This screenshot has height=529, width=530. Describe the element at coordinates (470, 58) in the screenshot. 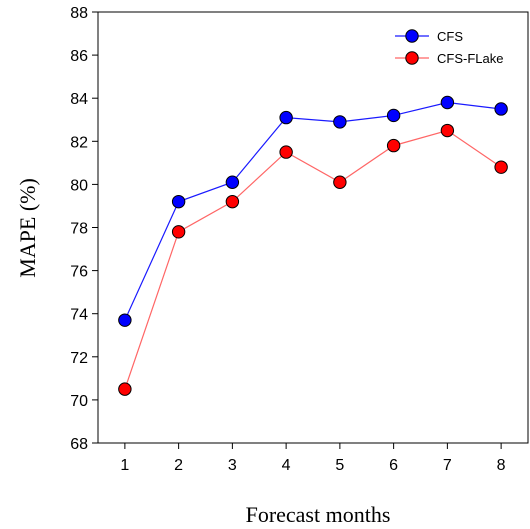

I see `legend-label: CFS-FLake` at that location.